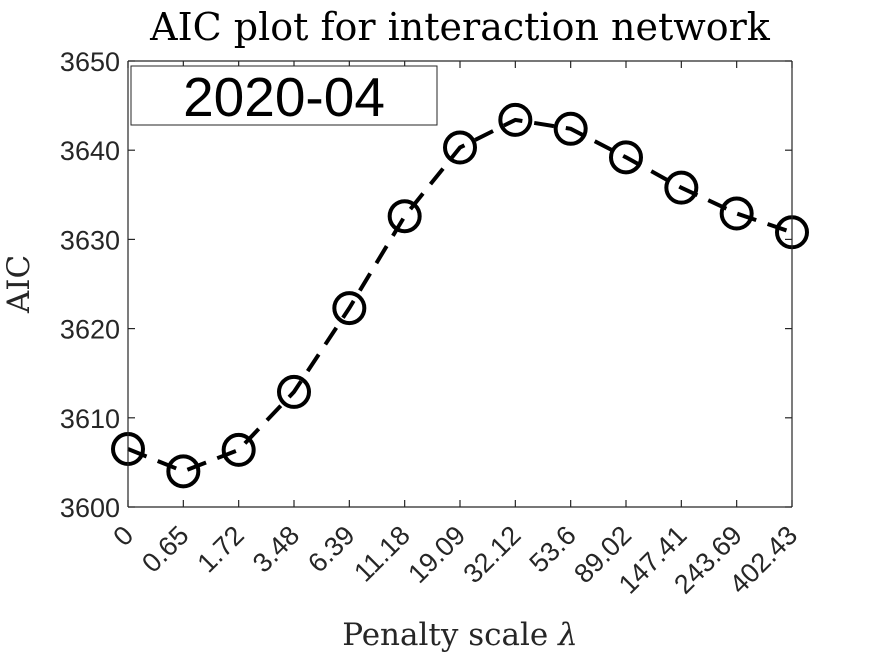 The width and height of the screenshot is (875, 656). I want to click on x-tick-label: 11.18, so click(382, 554).